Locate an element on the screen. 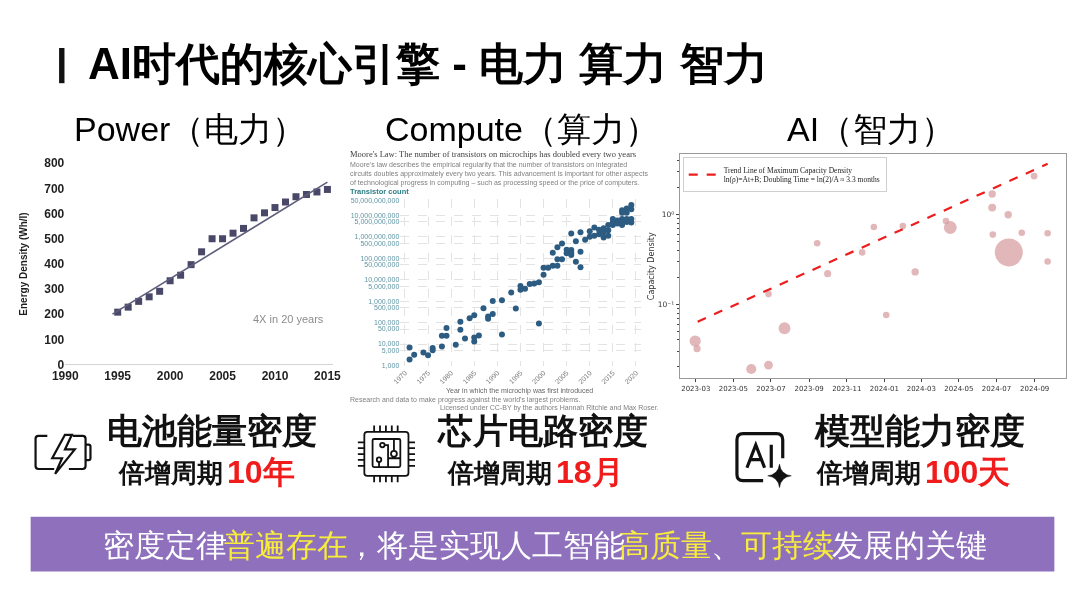 The image size is (1080, 602). y-axis-title: Capacity Density is located at coordinates (651, 266).